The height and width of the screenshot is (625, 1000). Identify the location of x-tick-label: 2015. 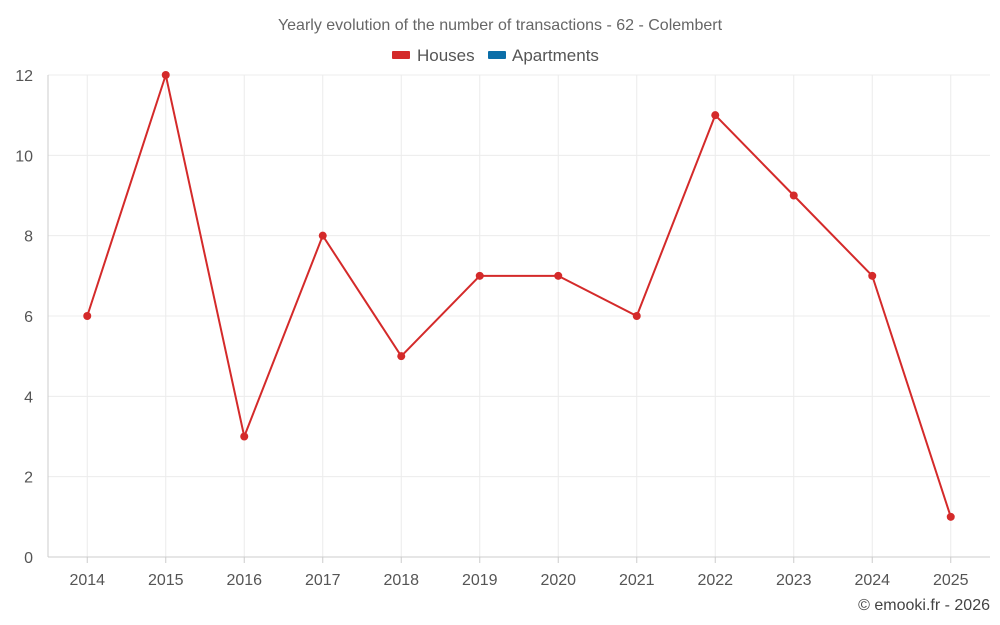
(166, 580).